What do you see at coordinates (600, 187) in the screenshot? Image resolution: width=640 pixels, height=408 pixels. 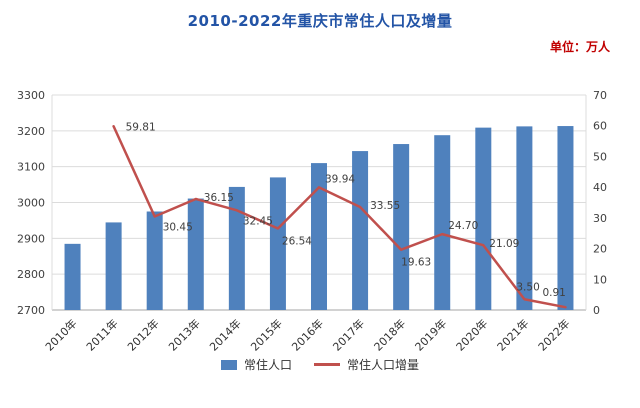 I see `y-axis-right-tick-label: 40` at bounding box center [600, 187].